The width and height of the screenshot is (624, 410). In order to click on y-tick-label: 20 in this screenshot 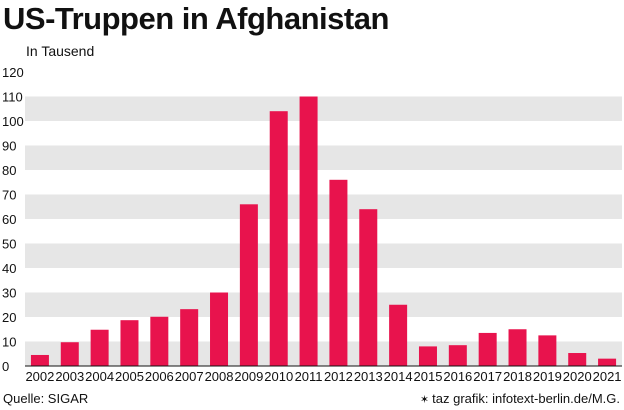, I will do `click(9, 317)`.